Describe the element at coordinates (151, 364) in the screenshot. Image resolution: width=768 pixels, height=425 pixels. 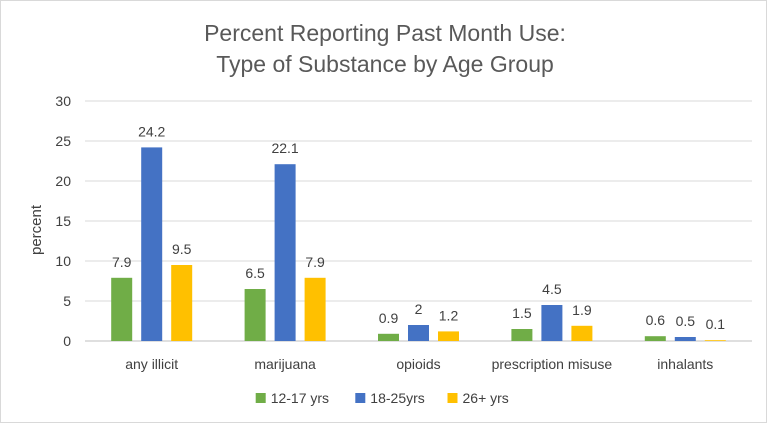
I see `category-label: any illicit` at that location.